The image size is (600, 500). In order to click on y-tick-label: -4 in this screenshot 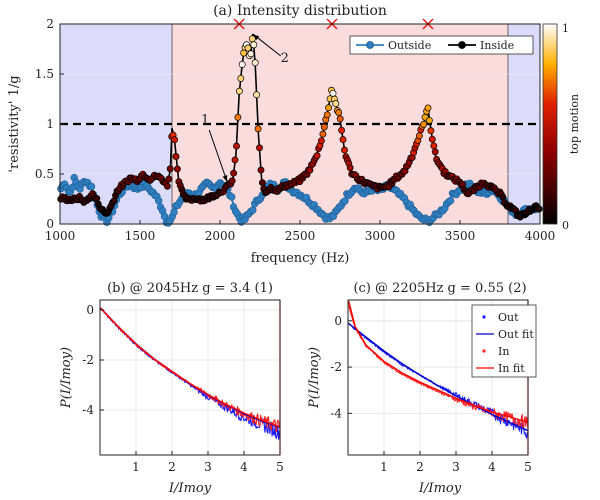, I will do `click(88, 410)`.